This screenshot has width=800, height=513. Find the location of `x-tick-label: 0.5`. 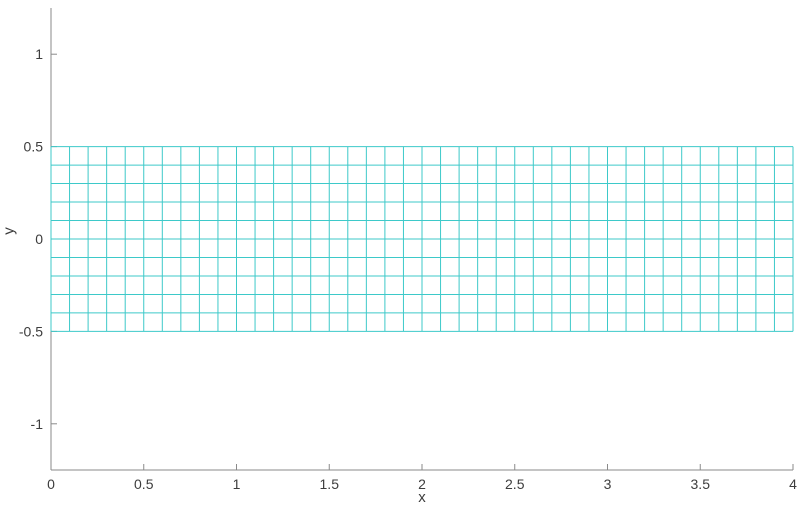

x-tick-label: 0.5 is located at coordinates (144, 484).